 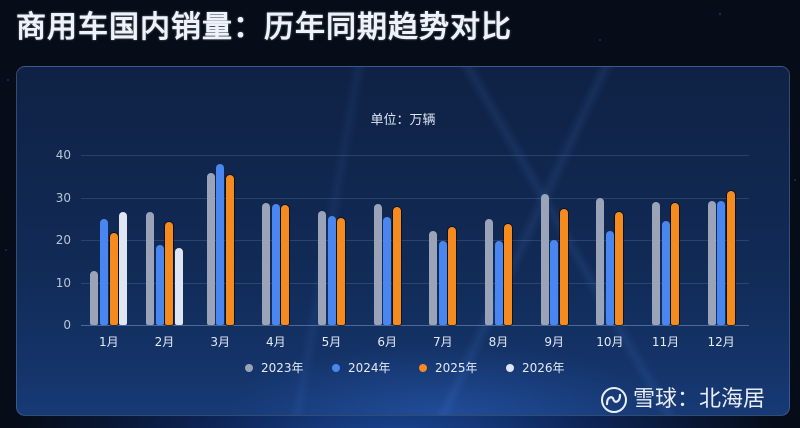 I want to click on watermark: 雪球：北海居, so click(x=683, y=400).